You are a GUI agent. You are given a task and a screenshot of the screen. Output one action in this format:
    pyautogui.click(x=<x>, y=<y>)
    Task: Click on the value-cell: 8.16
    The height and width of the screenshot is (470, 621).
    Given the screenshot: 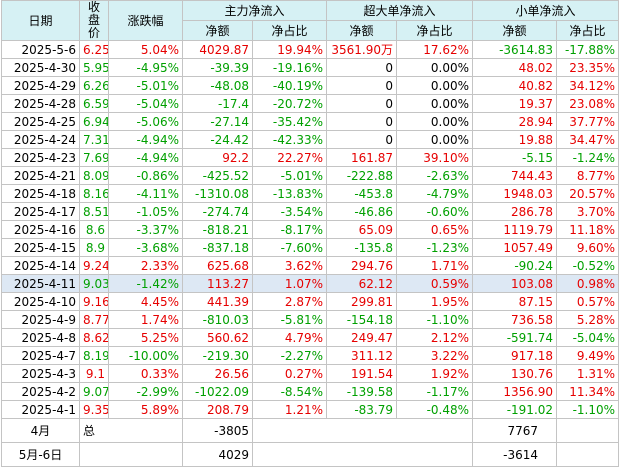 What is the action you would take?
    pyautogui.click(x=94, y=193)
    